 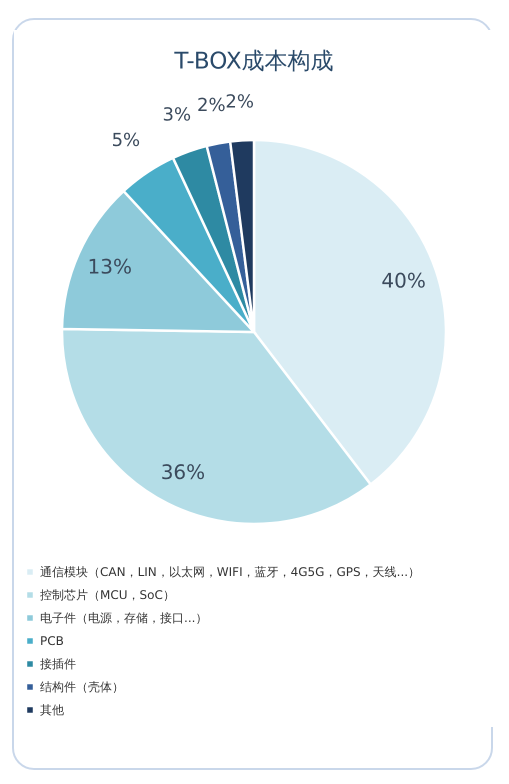 I want to click on data-label: 13%, so click(x=110, y=266).